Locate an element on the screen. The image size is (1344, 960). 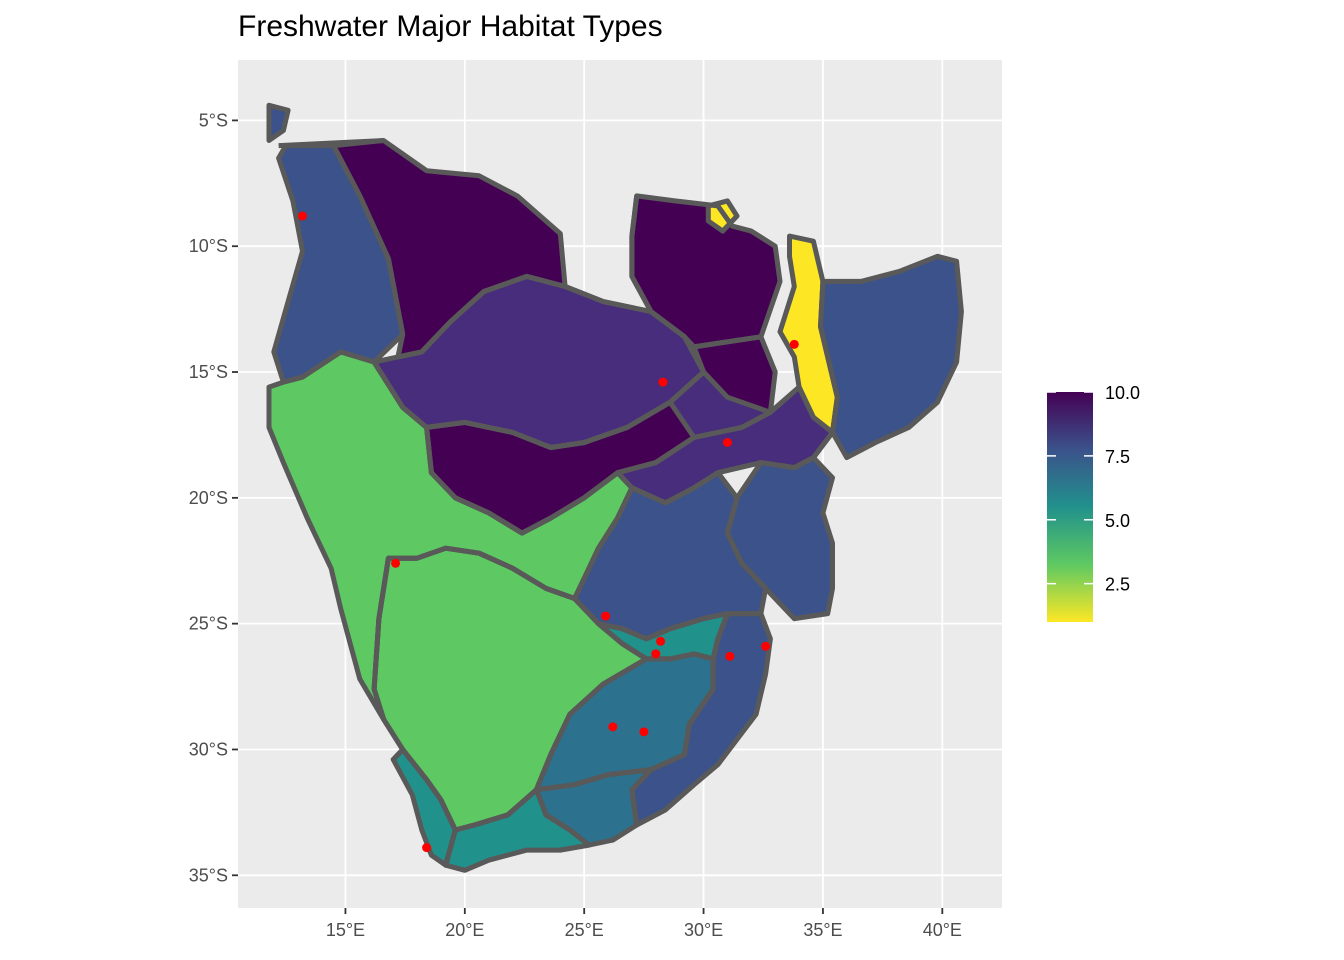
region-outline-cabinda is located at coordinates (278, 122).